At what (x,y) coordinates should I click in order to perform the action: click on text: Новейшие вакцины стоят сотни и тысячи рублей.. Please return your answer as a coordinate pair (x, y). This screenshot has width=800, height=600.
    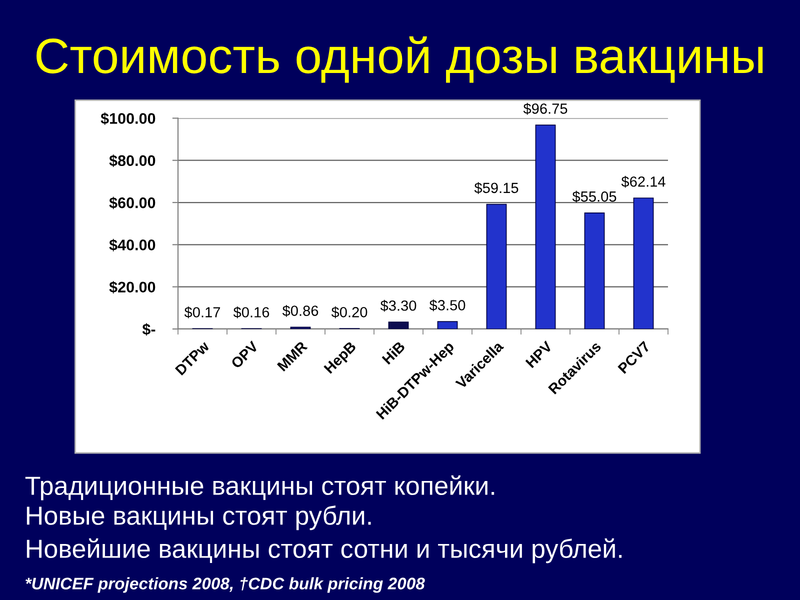
    Looking at the image, I should click on (324, 551).